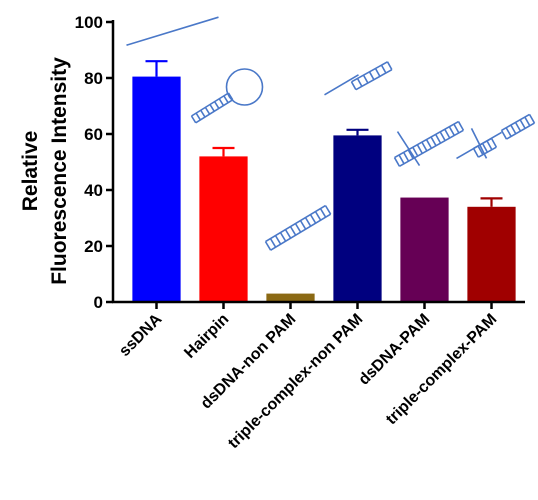  Describe the element at coordinates (441, 369) in the screenshot. I see `x-tick-label-5: triple-complex-PAM` at that location.